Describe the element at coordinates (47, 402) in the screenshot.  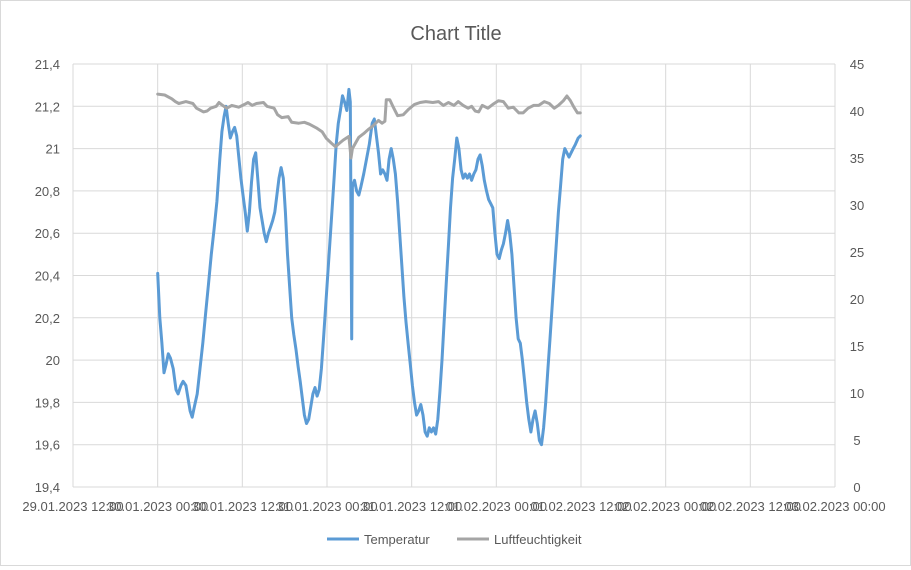
I see `left-tick-label: 19,8` at that location.